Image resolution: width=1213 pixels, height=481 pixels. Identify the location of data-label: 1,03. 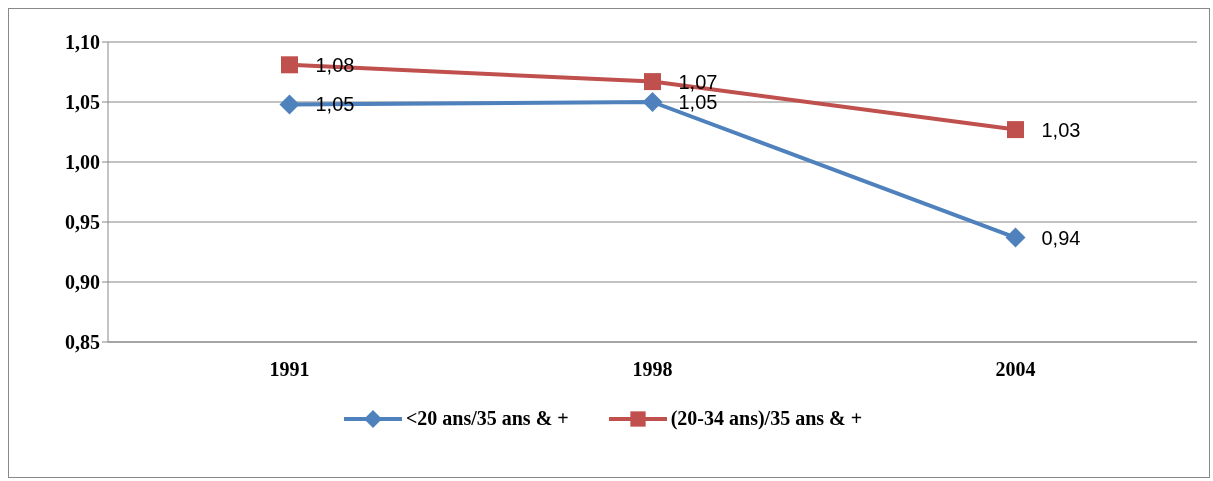
(1061, 129).